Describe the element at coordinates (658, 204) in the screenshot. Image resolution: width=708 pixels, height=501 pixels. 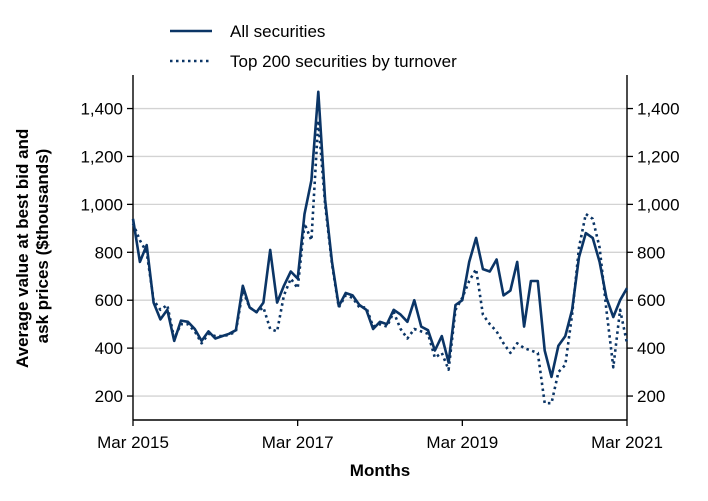
I see `y-tick-label-right: 1,000` at that location.